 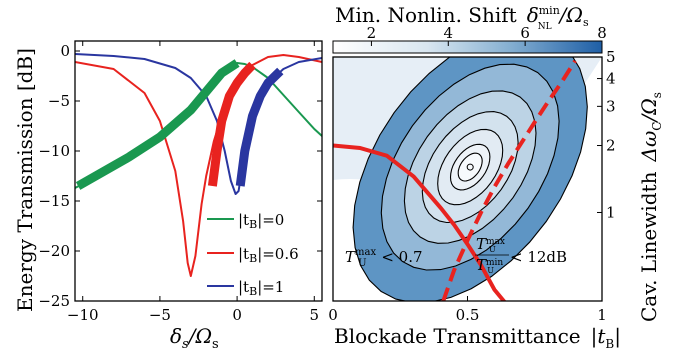 What do you see at coordinates (65, 51) in the screenshot?
I see `left-y-tick-label: 0` at bounding box center [65, 51].